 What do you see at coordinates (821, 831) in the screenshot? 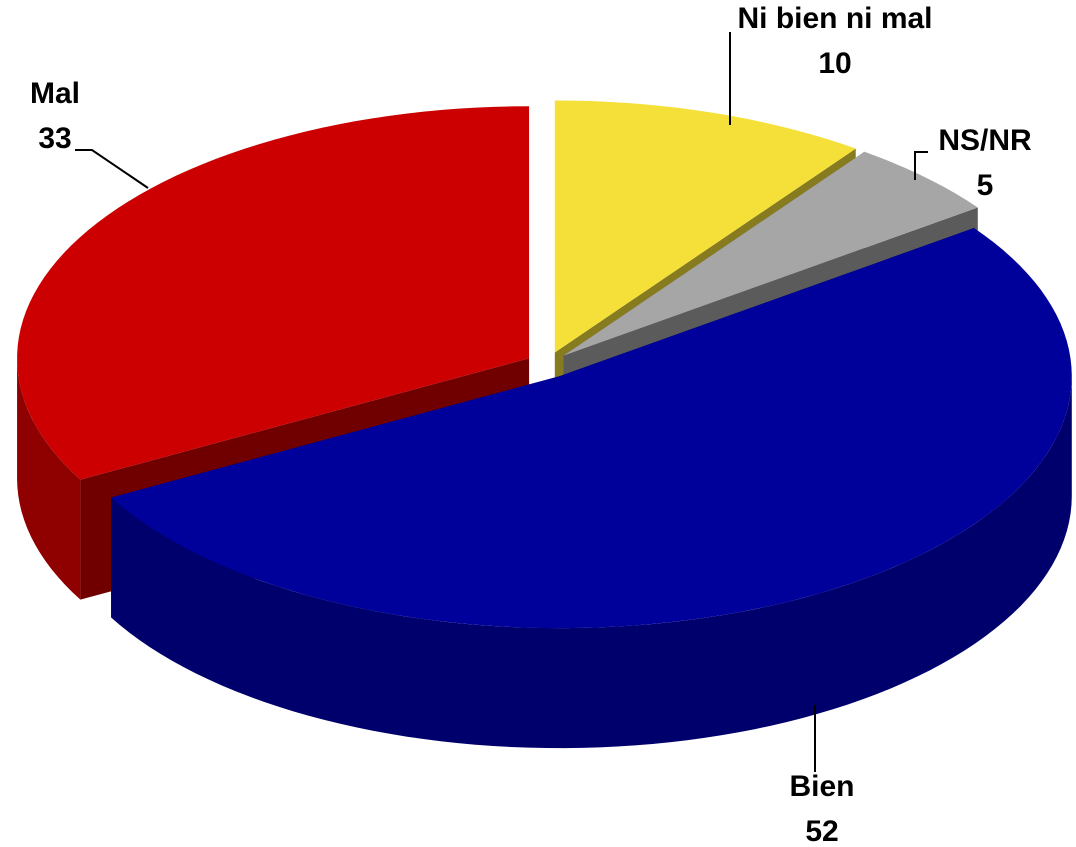
I see `value-label: 52` at bounding box center [821, 831].